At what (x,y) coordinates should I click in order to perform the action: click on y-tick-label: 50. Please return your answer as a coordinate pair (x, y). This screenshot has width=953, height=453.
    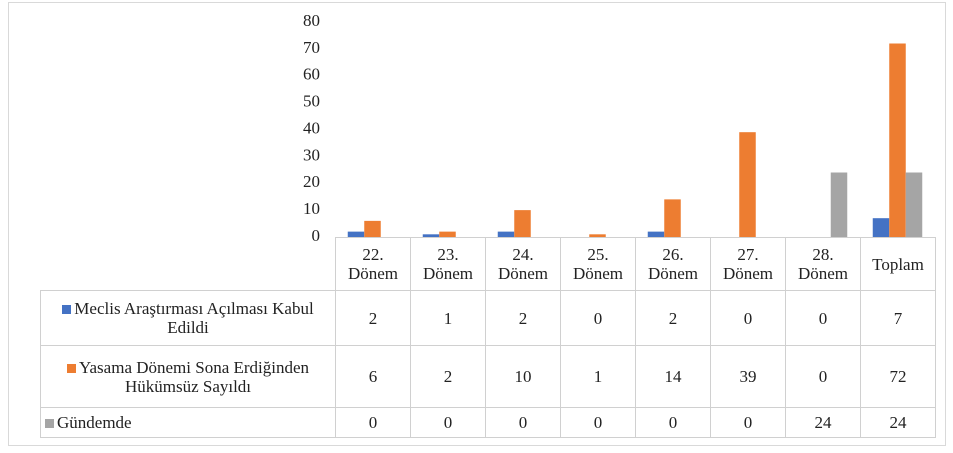
    Looking at the image, I should click on (311, 101).